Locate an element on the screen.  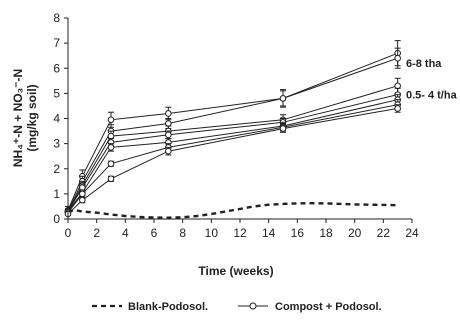
legend-label-compost: Compost + Podosol. is located at coordinates (328, 307).